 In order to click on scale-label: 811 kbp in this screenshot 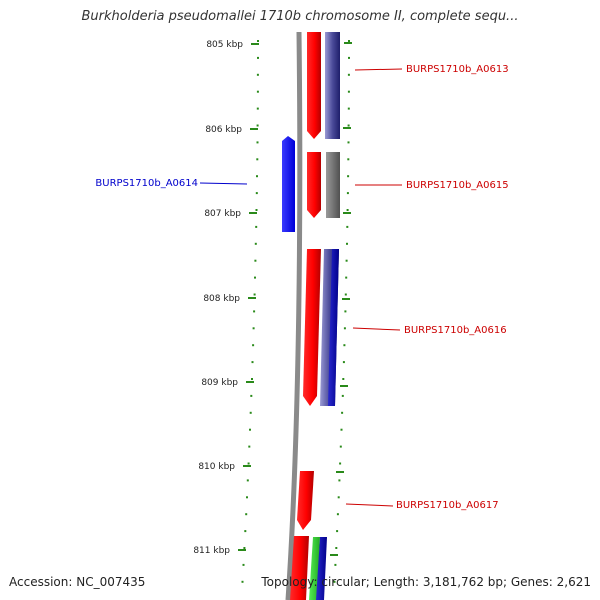, I will do `click(211, 551)`.